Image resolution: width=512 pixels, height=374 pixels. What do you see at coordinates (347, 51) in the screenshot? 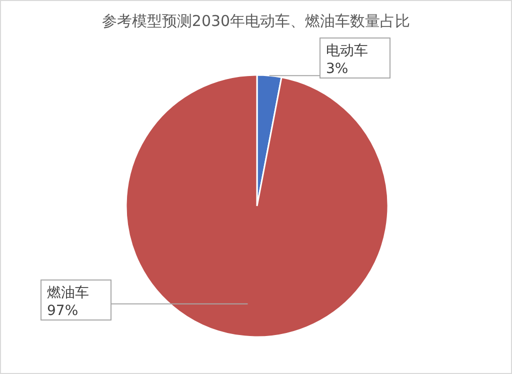
I see `slice-label: 电动车` at bounding box center [347, 51].